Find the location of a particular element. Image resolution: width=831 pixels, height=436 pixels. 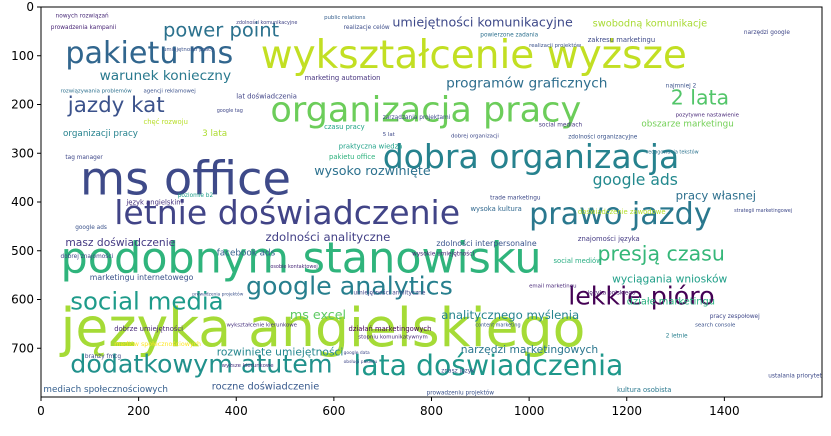

word-81: prowadzeniu projektów is located at coordinates (461, 393).